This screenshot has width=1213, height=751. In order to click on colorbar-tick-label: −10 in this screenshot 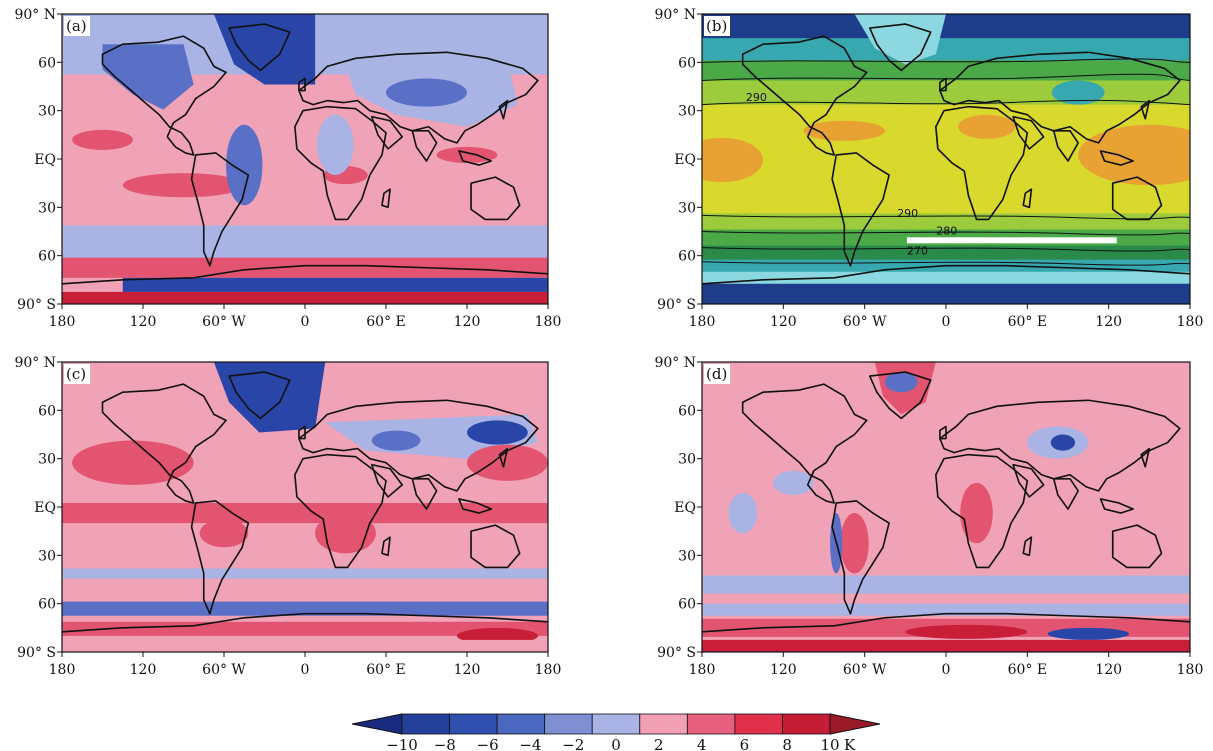, I will do `click(402, 743)`.